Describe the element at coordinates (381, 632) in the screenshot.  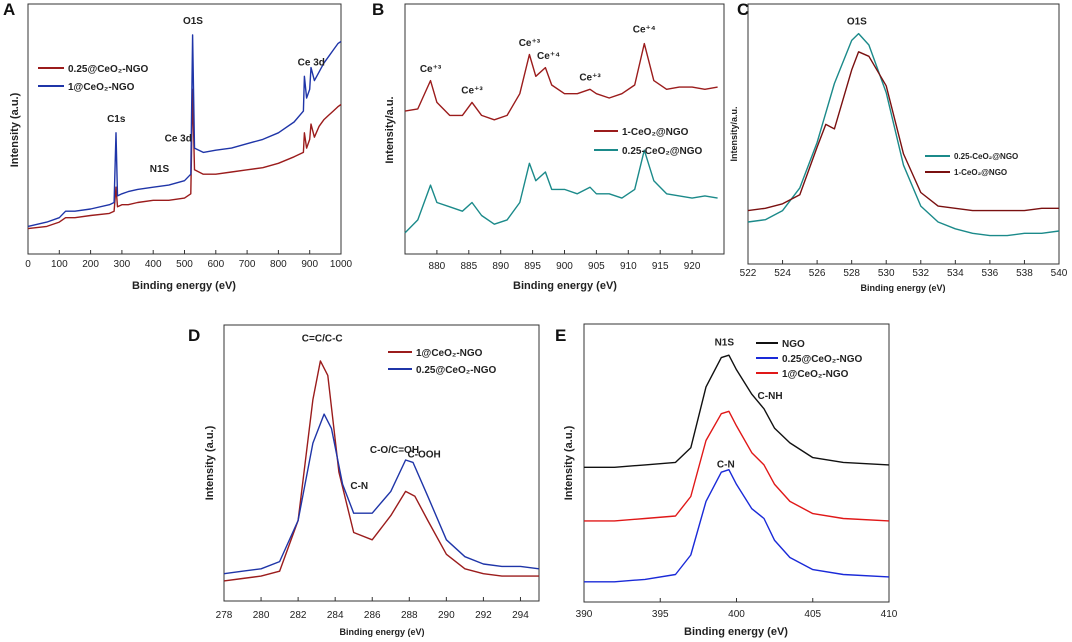
I see `panel-d-x-label: Binding energy (eV)` at that location.